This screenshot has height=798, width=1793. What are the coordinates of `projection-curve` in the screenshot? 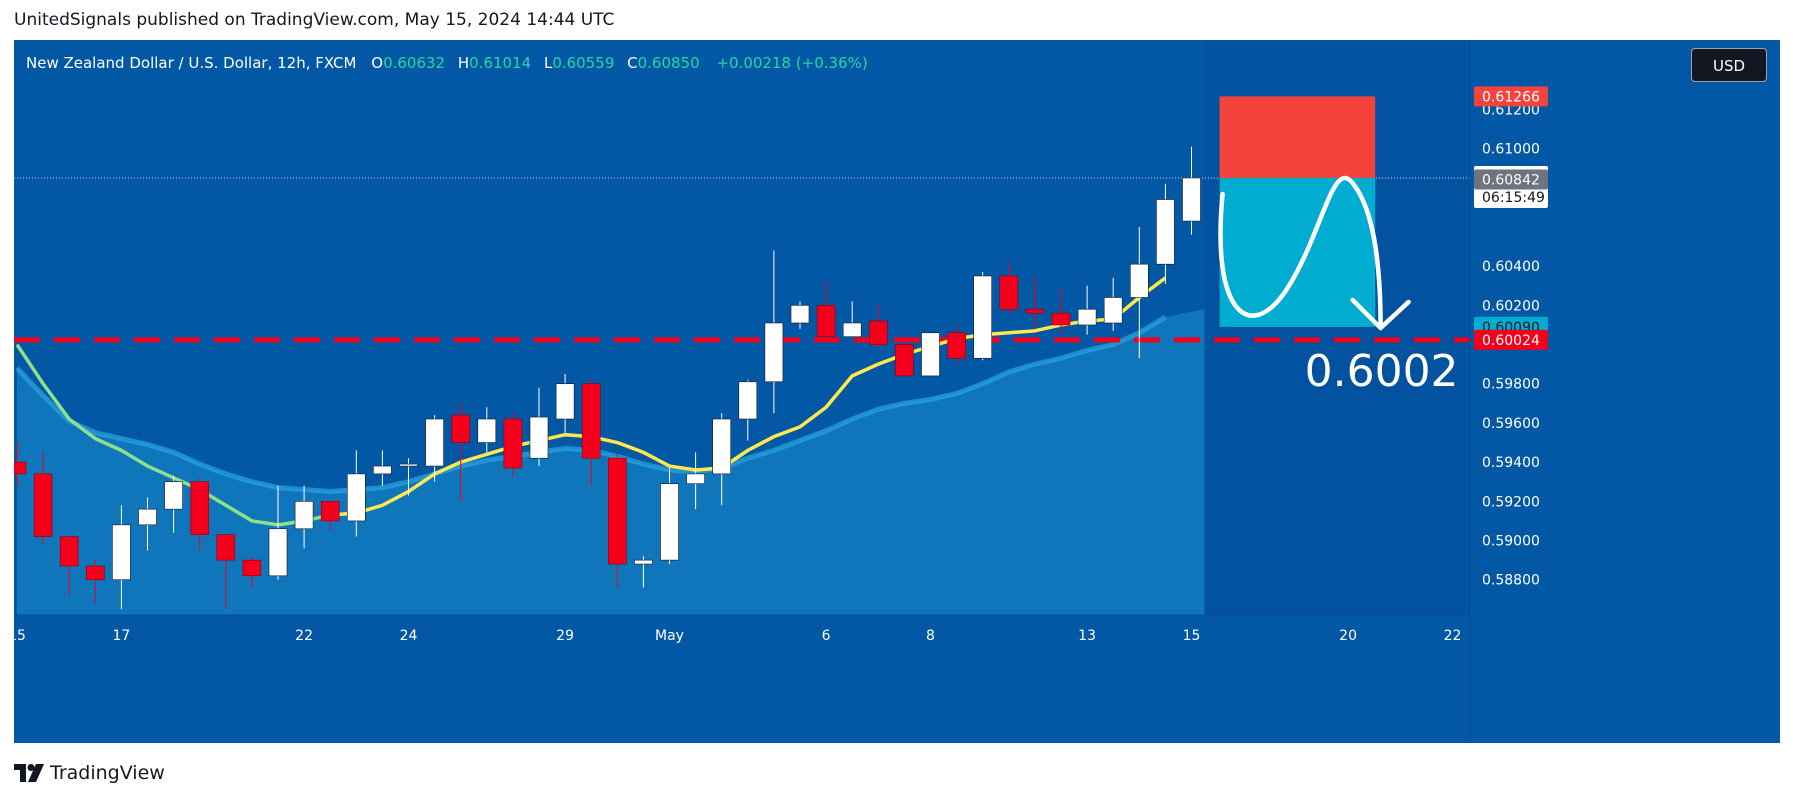 It's located at (1300, 253).